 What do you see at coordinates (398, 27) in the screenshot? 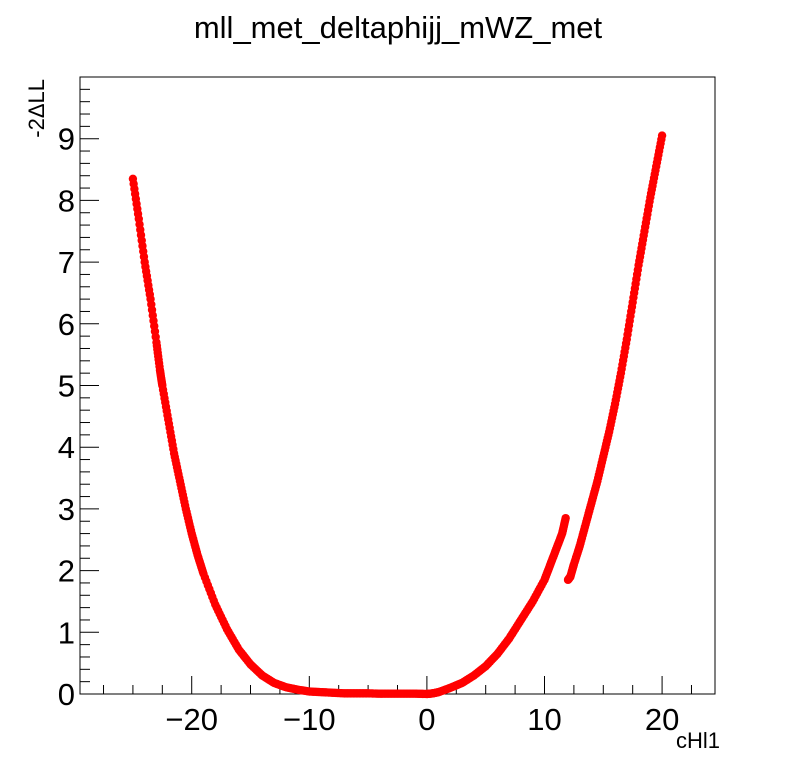
I see `chart-title: mll_met_deltaphijj_mWZ_met` at bounding box center [398, 27].